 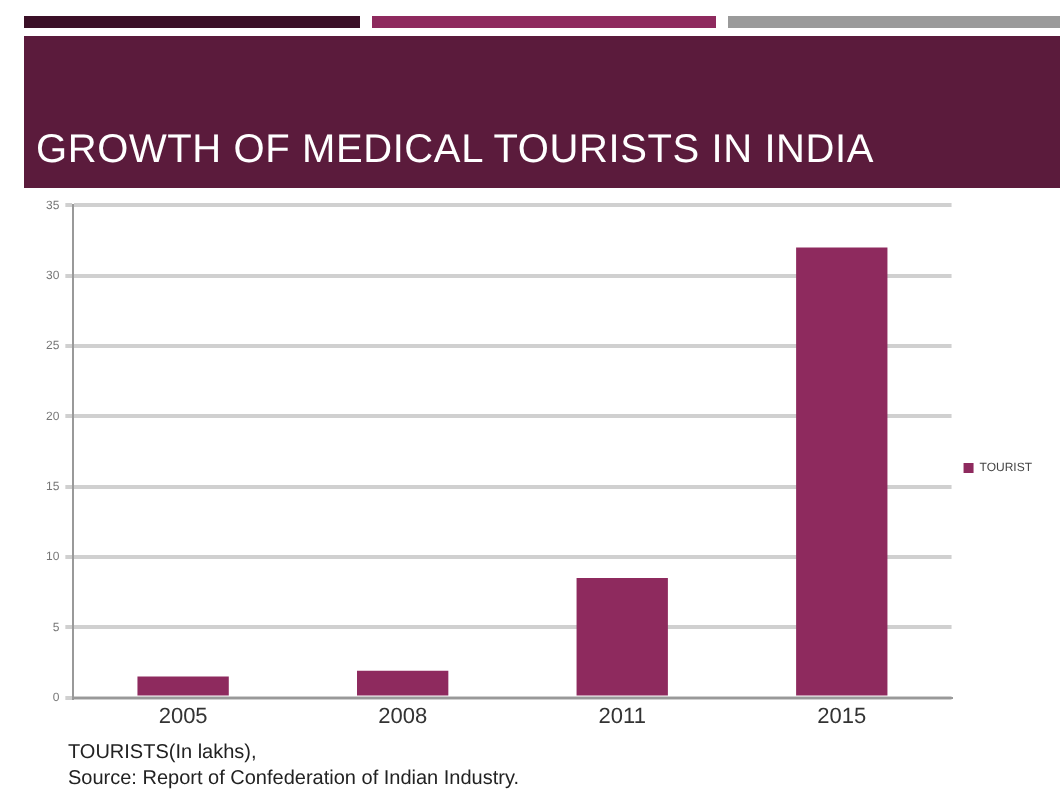 I want to click on chart-title: GROWTH OF MEDICAL TOURISTS IN INDIA, so click(x=455, y=151).